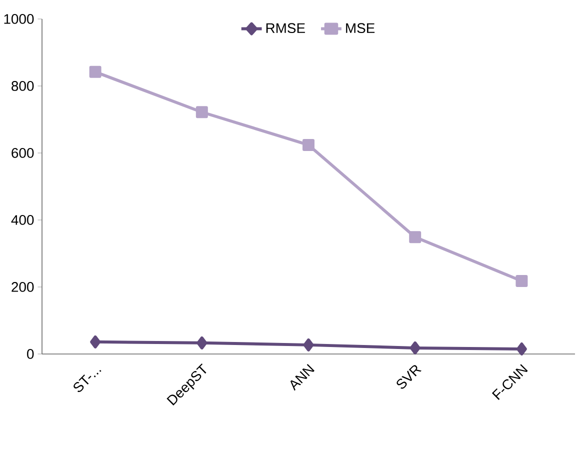 The height and width of the screenshot is (450, 586). Describe the element at coordinates (19, 19) in the screenshot. I see `y-tick-label: 1000` at that location.